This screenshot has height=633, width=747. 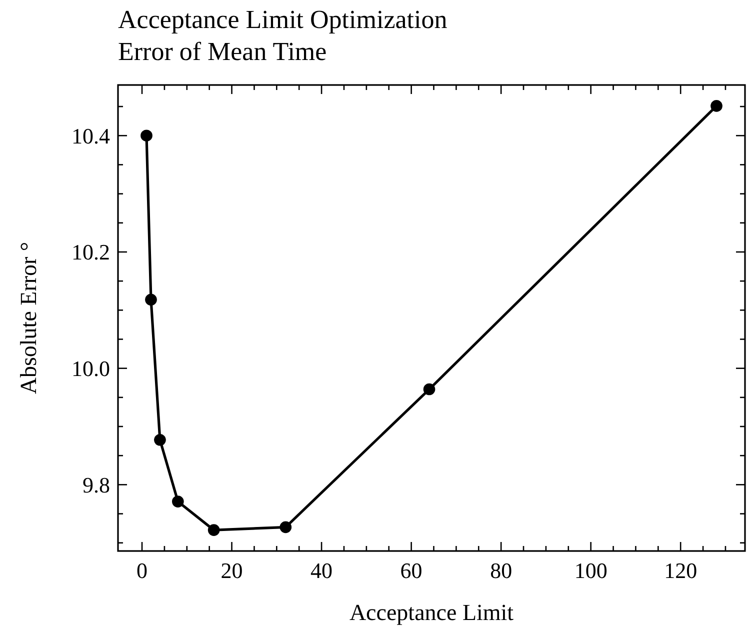 What do you see at coordinates (283, 19) in the screenshot?
I see `chart-title: Acceptance Limit Optimization` at bounding box center [283, 19].